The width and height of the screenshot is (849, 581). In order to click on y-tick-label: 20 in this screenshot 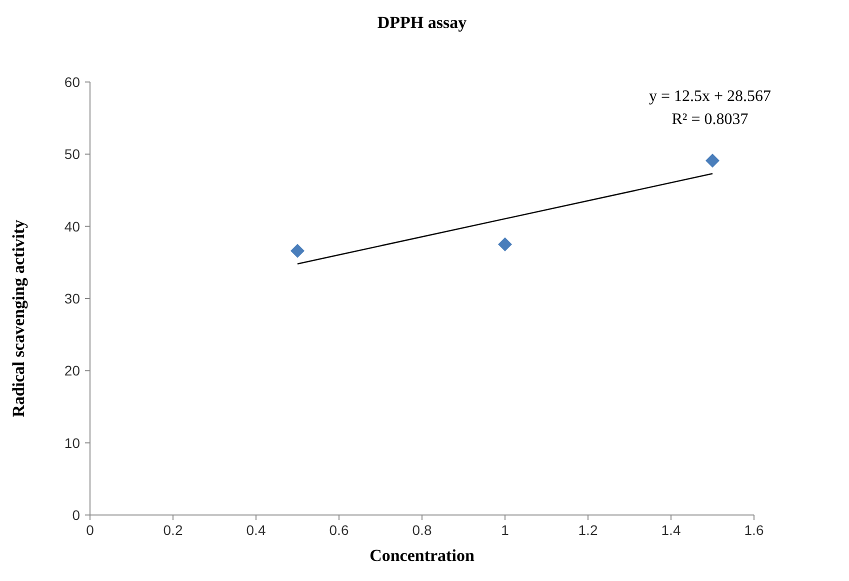, I will do `click(72, 370)`.